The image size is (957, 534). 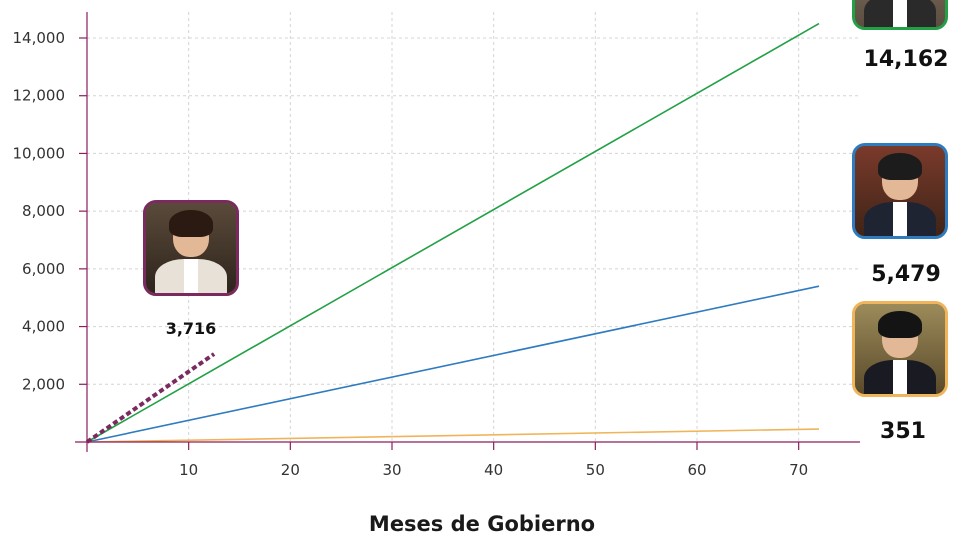 What do you see at coordinates (290, 470) in the screenshot?
I see `x-tick-label-1: 20` at bounding box center [290, 470].